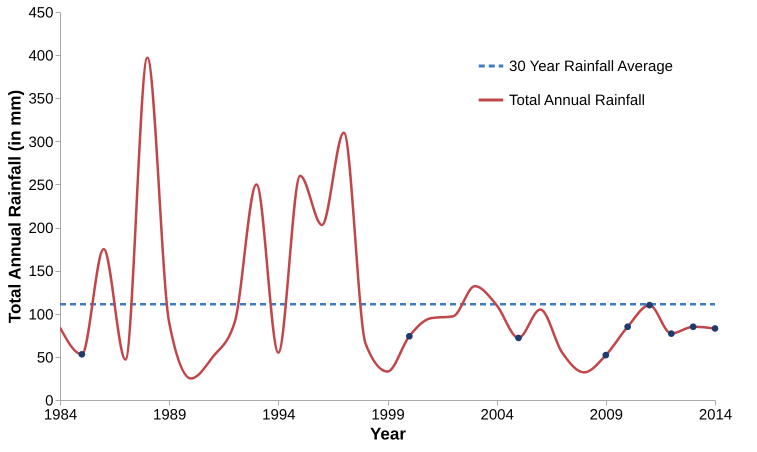 Image resolution: width=757 pixels, height=452 pixels. What do you see at coordinates (591, 66) in the screenshot?
I see `legend-label: 30 Year Rainfall Average` at bounding box center [591, 66].